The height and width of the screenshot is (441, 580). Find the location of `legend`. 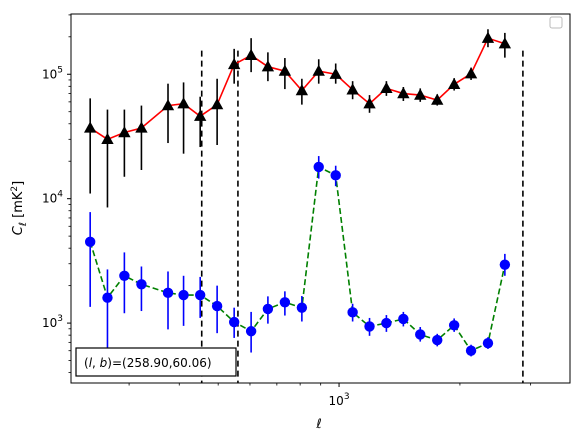

legend is located at coordinates (556, 22).